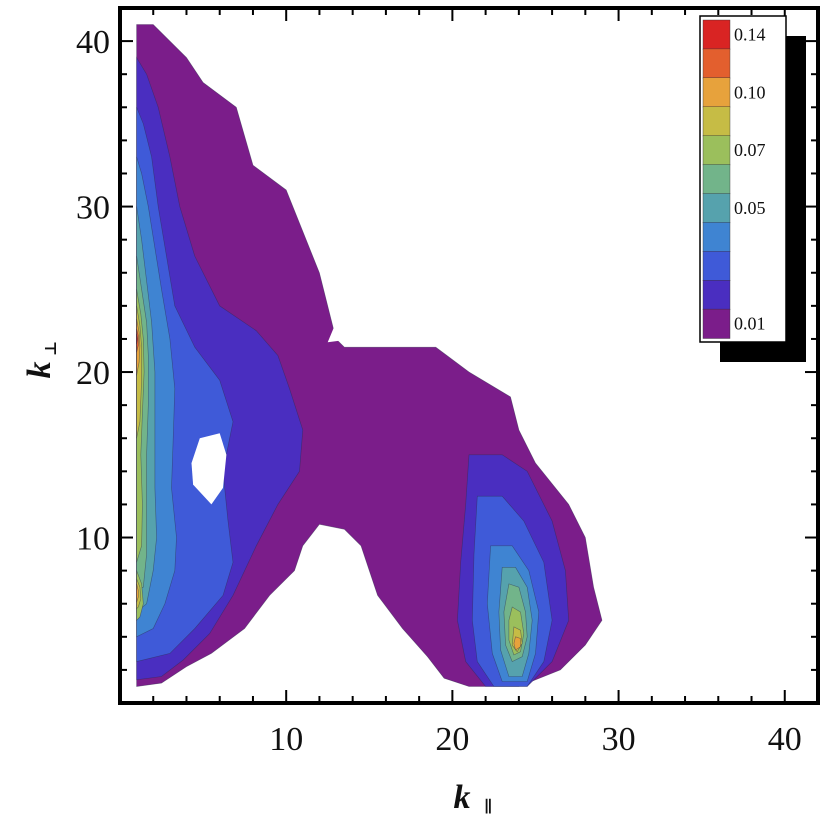  Describe the element at coordinates (716, 295) in the screenshot. I see `legend-swatch-0.02` at that location.